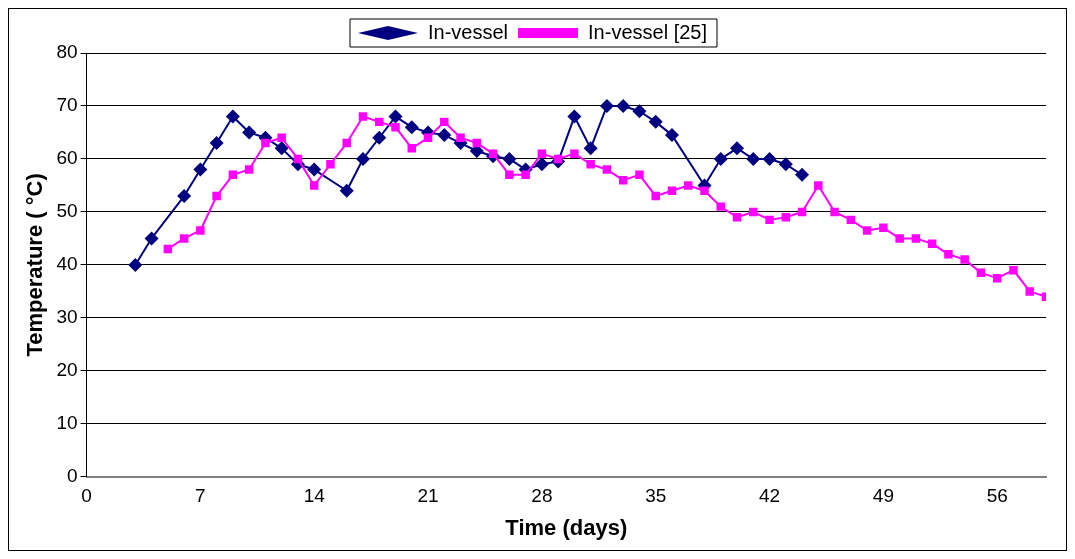  What do you see at coordinates (647, 31) in the screenshot?
I see `legend-label: In-vessel [25]` at bounding box center [647, 31].